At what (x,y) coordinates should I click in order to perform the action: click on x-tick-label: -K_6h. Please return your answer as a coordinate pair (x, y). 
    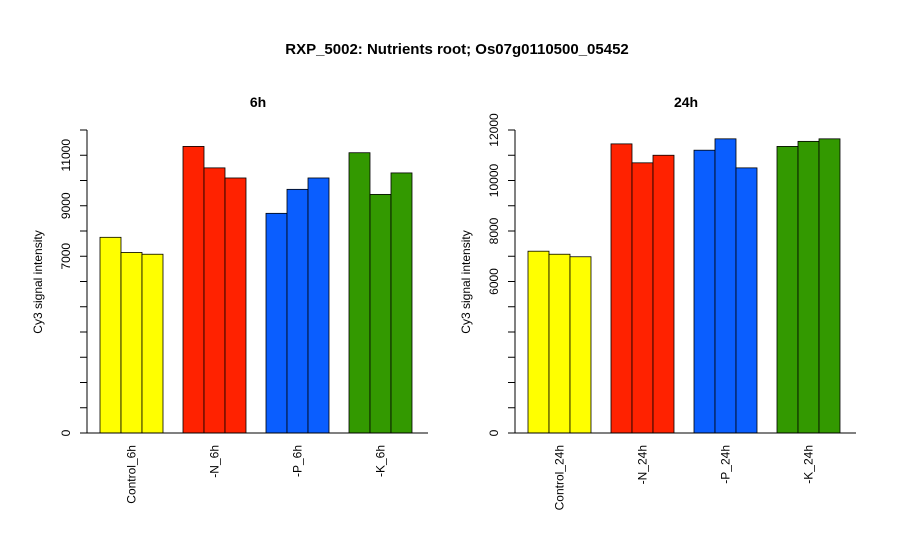
    Looking at the image, I should click on (381, 461).